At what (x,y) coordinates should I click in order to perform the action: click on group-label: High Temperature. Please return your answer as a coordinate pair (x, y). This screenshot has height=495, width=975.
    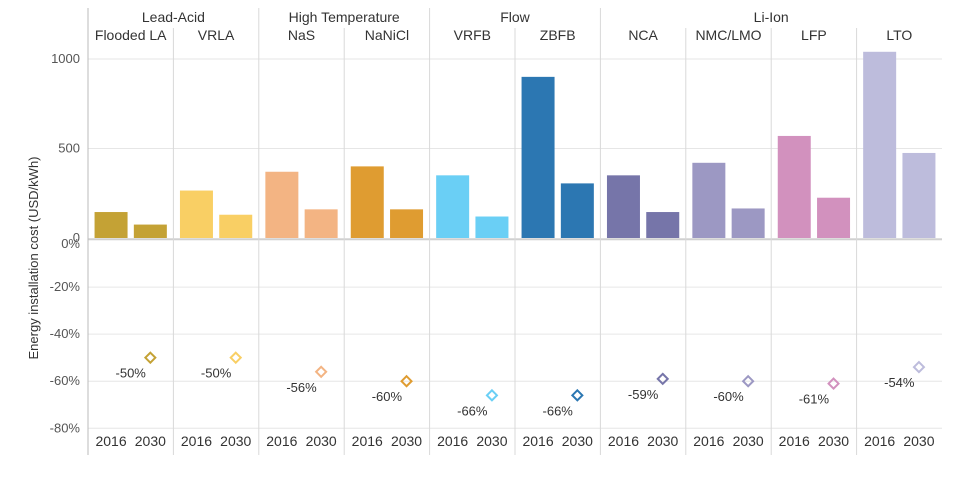
    Looking at the image, I should click on (344, 17).